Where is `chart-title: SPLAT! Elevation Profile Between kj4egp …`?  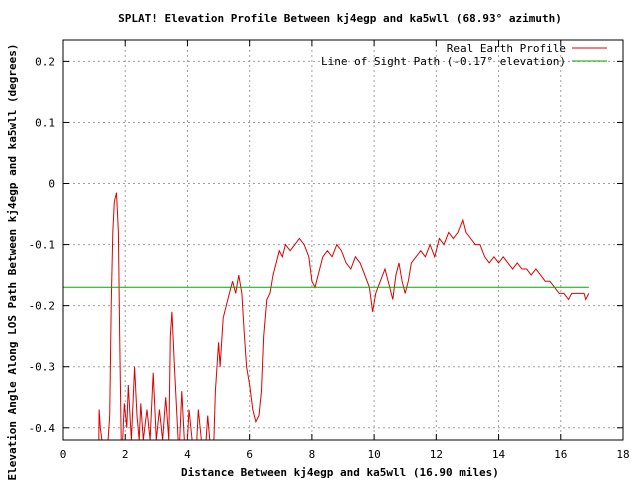 chart-title: SPLAT! Elevation Profile Between kj4egp … is located at coordinates (340, 18).